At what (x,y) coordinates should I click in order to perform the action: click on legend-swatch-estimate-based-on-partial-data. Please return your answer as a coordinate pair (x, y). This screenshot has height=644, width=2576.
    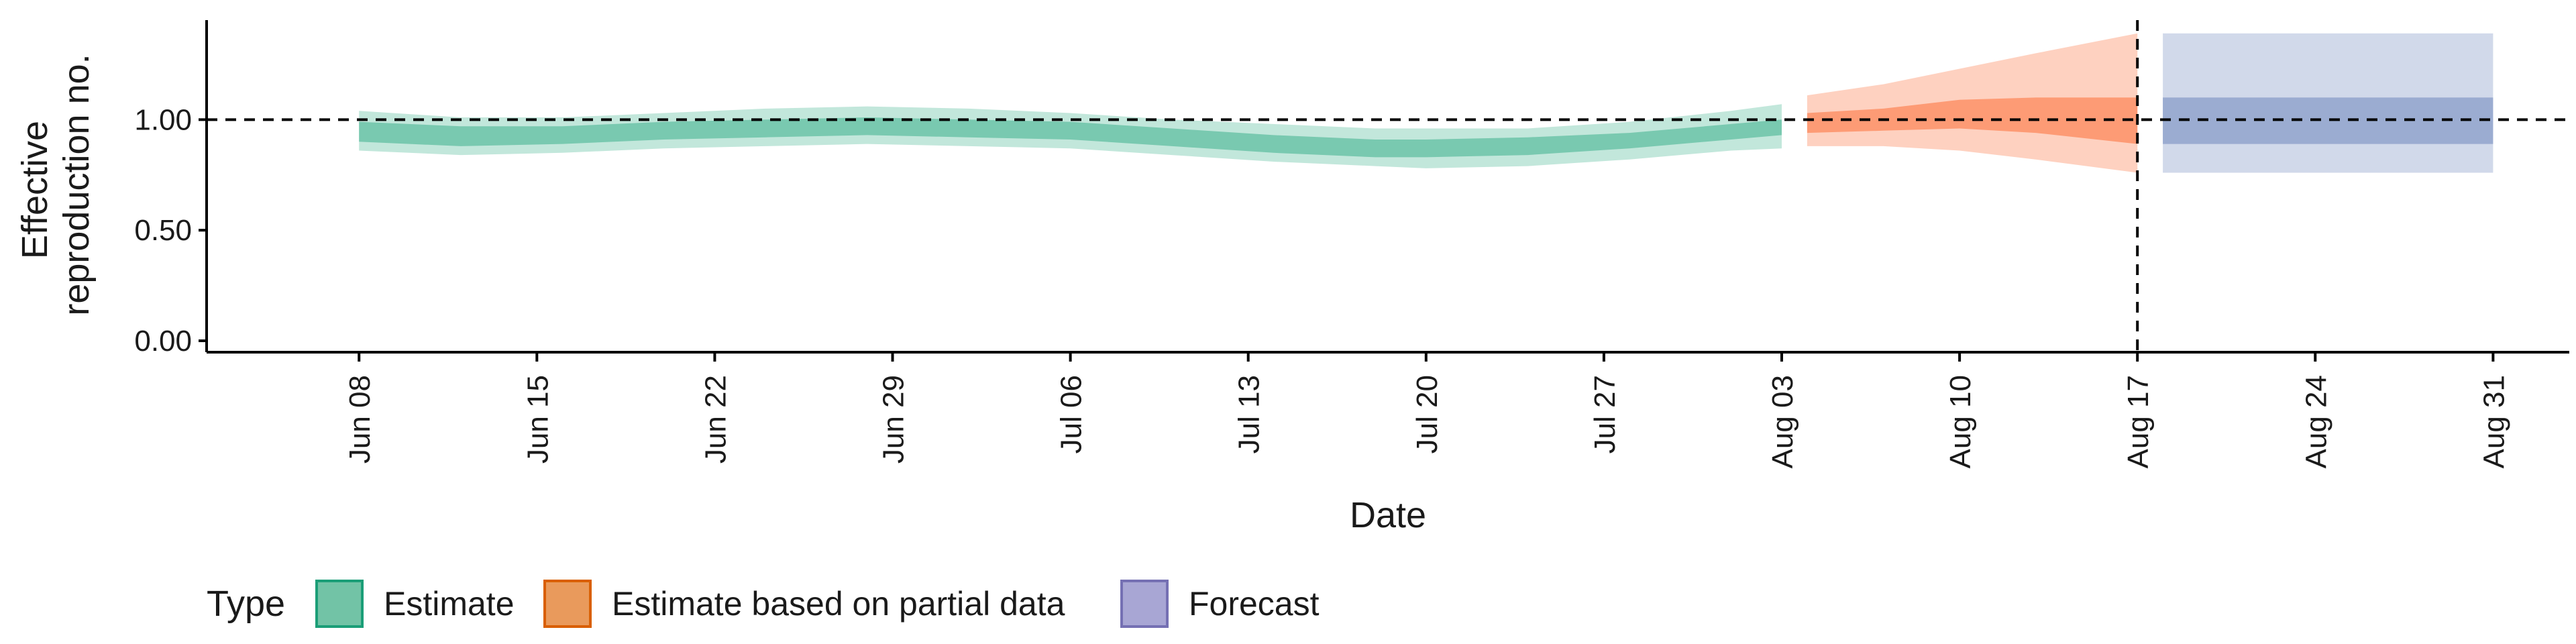
    Looking at the image, I should click on (567, 604).